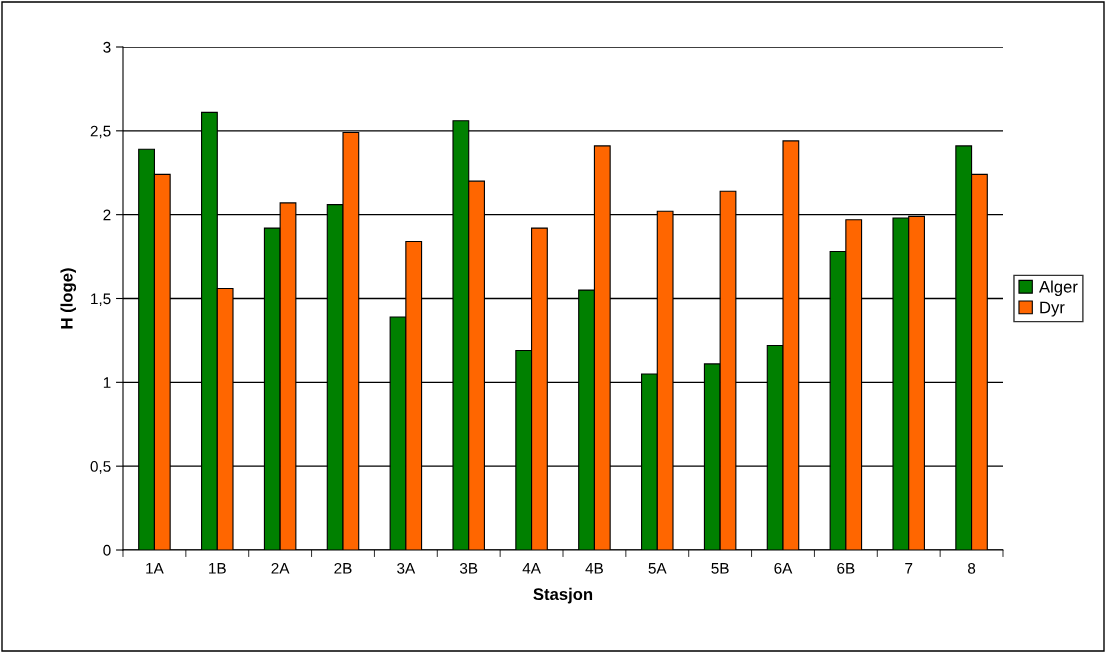  What do you see at coordinates (1058, 288) in the screenshot?
I see `legend-label: Alger` at bounding box center [1058, 288].